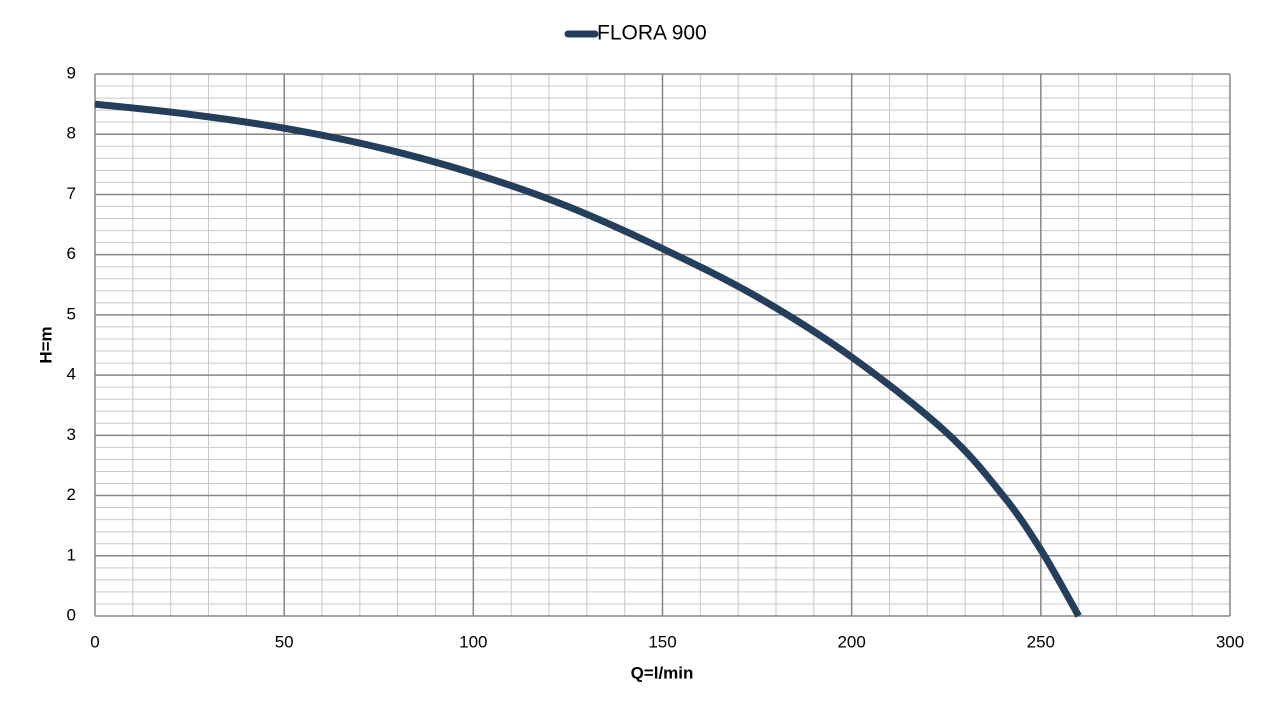  I want to click on y-tick-label: 7, so click(71, 193).